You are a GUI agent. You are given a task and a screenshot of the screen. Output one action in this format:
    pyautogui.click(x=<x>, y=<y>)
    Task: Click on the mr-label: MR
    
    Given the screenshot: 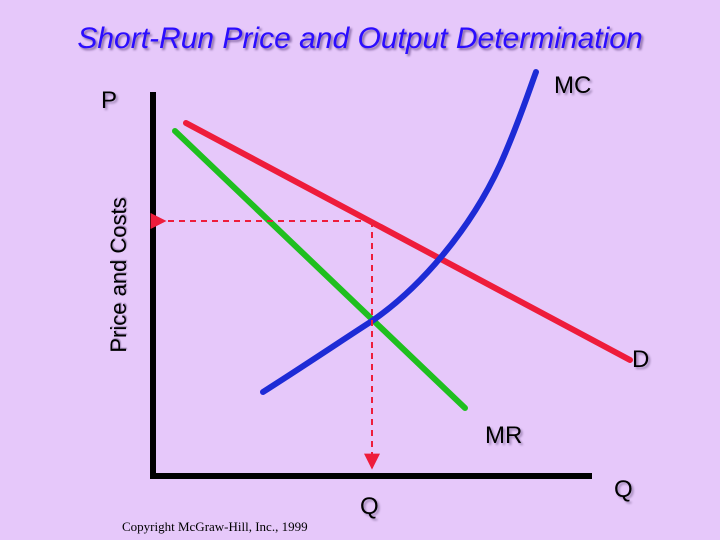 What is the action you would take?
    pyautogui.click(x=504, y=435)
    